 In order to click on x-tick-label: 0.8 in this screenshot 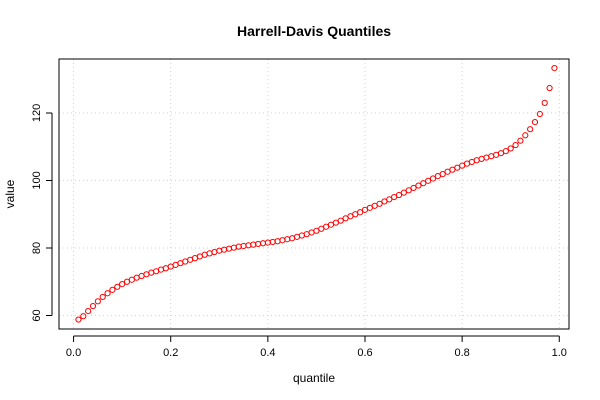, I will do `click(461, 353)`.